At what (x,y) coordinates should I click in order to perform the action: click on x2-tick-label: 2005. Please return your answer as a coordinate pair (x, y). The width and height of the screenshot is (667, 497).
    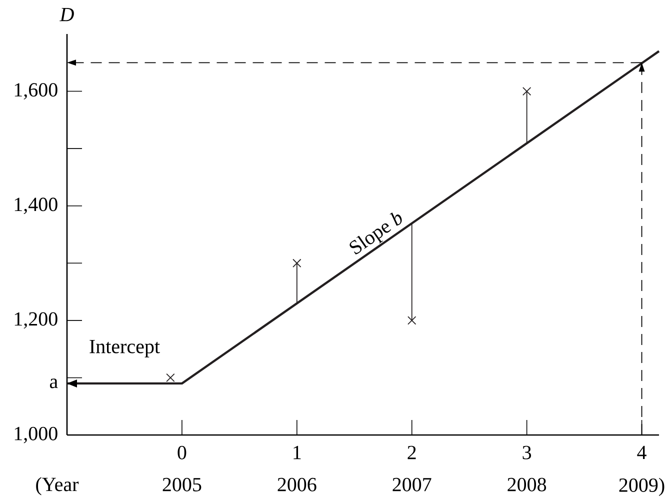
    Looking at the image, I should click on (182, 485).